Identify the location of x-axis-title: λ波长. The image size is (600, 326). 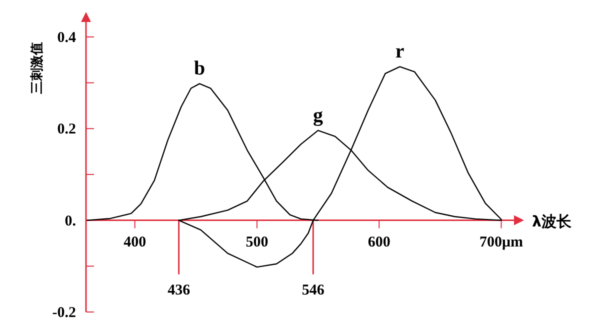
(552, 221).